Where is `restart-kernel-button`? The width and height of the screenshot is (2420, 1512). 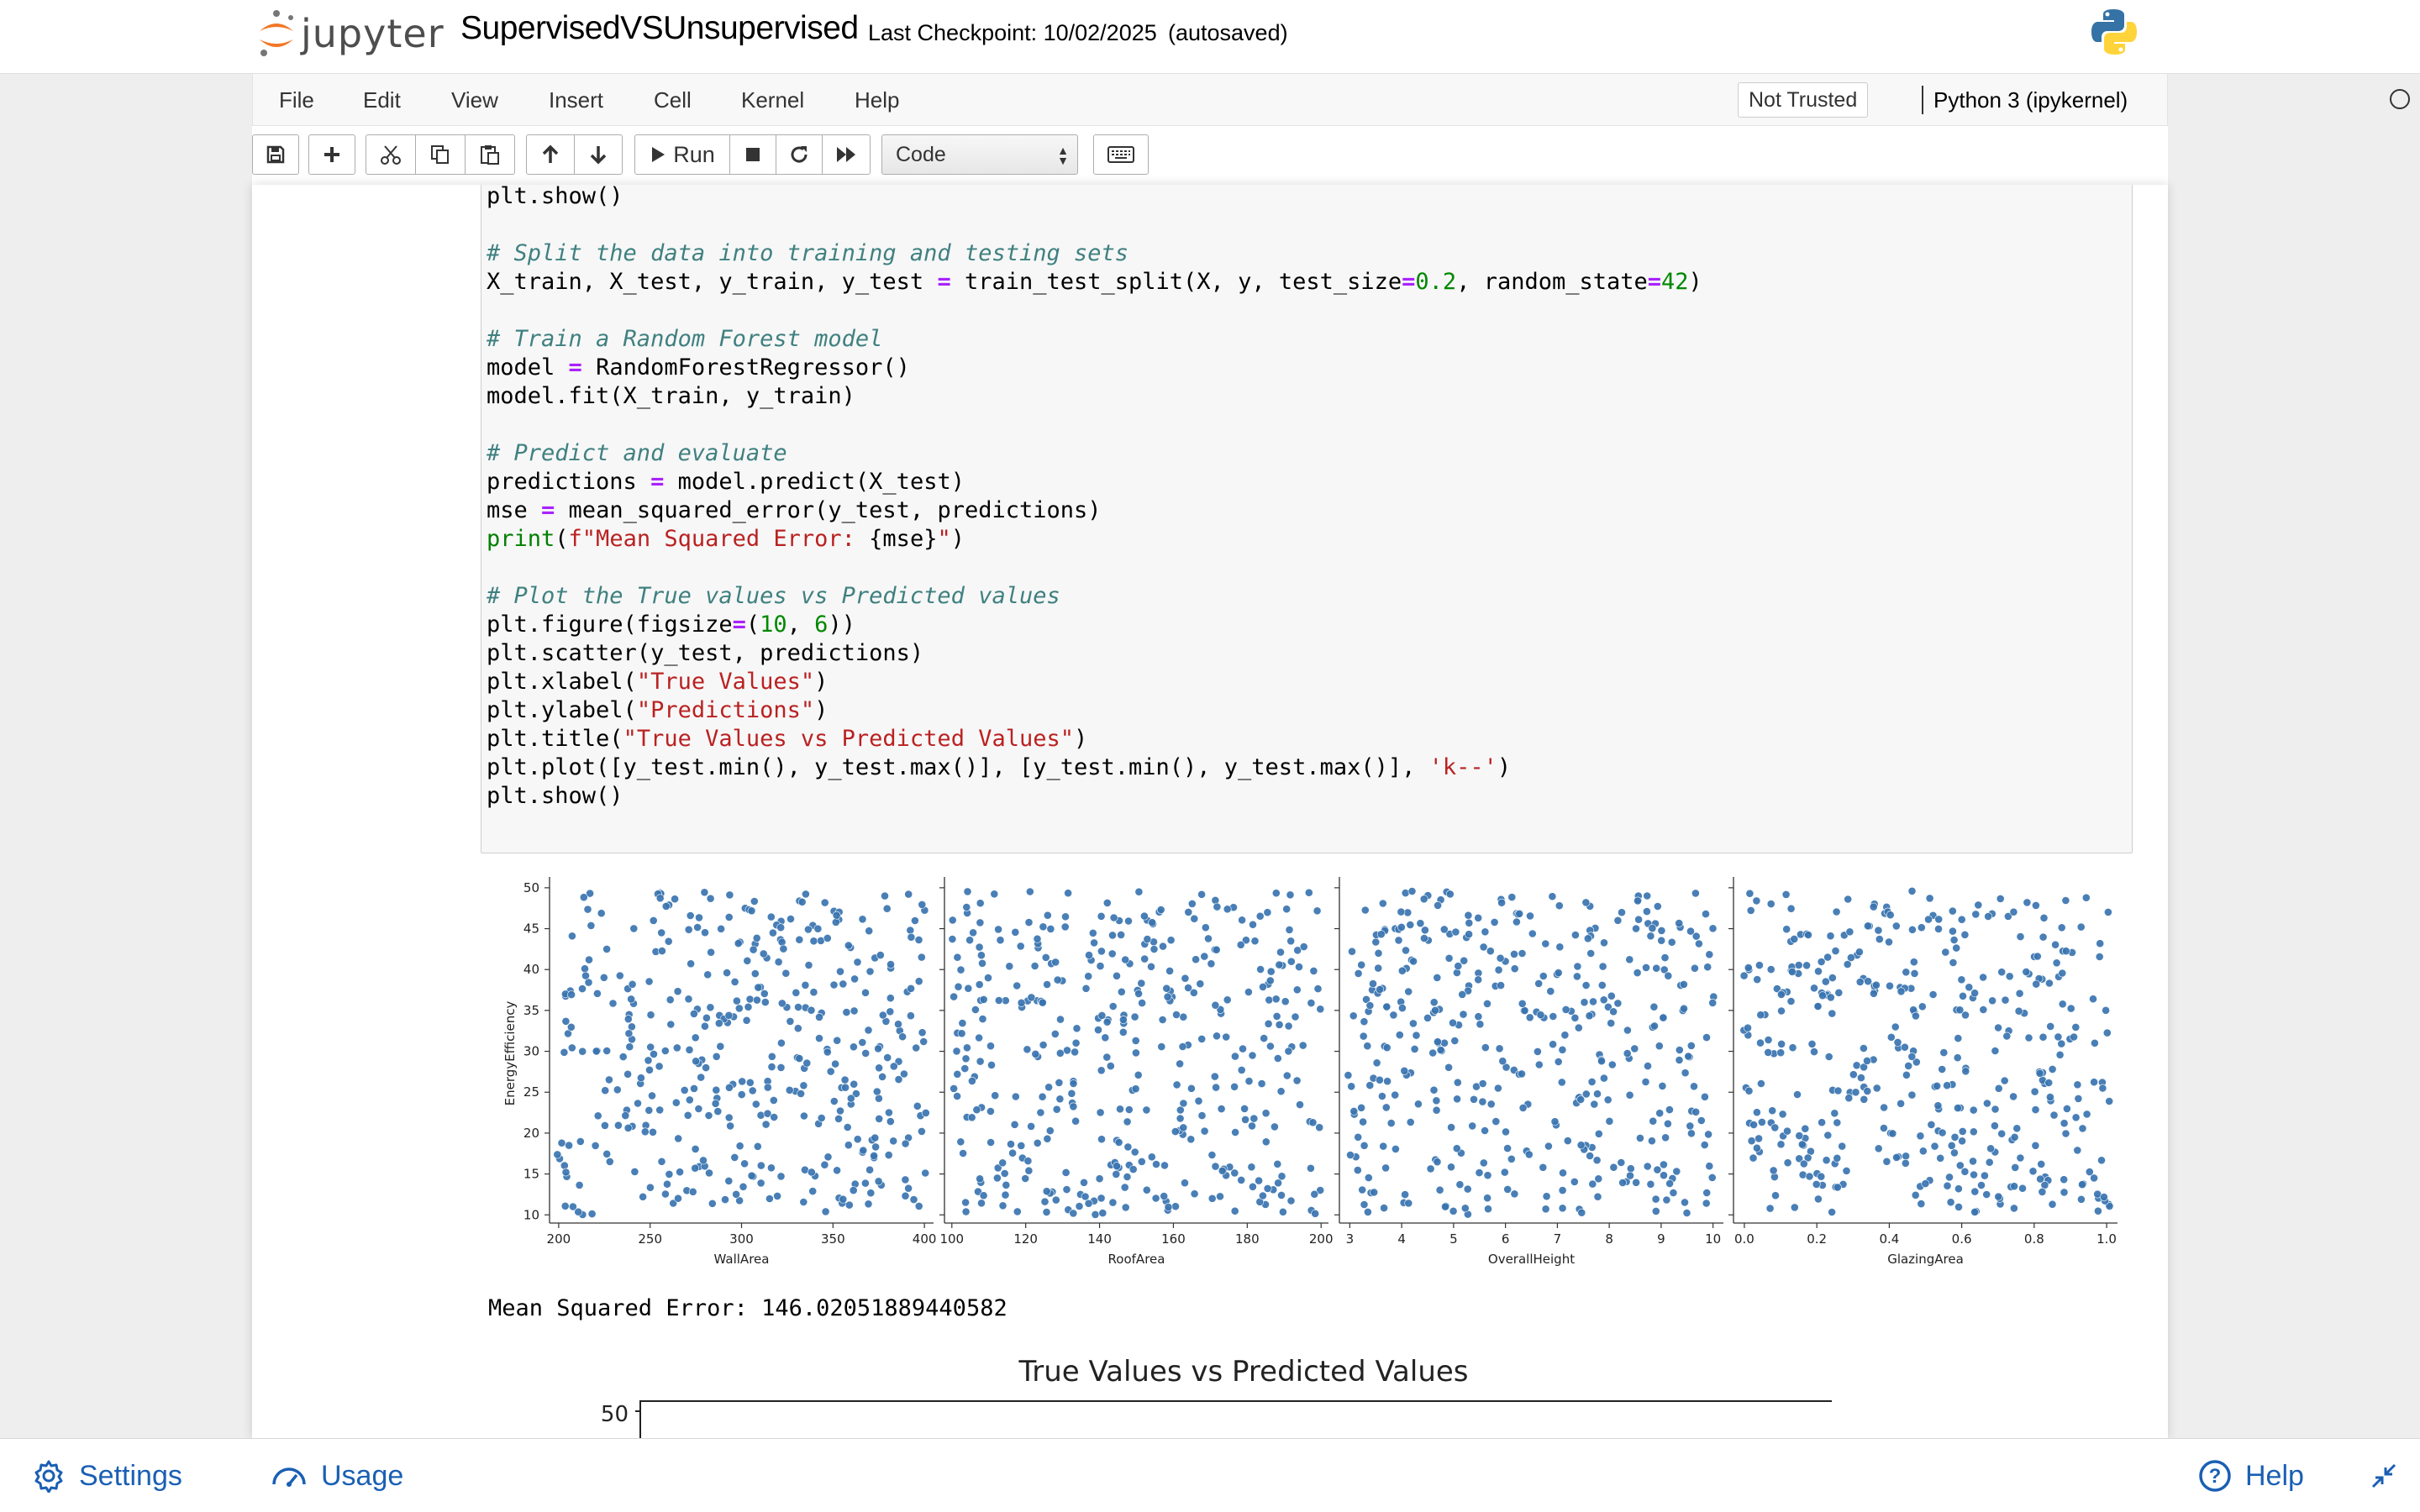
restart-kernel-button is located at coordinates (799, 154).